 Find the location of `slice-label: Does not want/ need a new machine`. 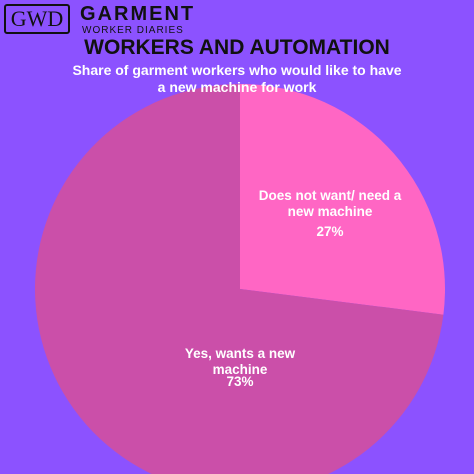

slice-label: Does not want/ need a new machine is located at coordinates (330, 203).